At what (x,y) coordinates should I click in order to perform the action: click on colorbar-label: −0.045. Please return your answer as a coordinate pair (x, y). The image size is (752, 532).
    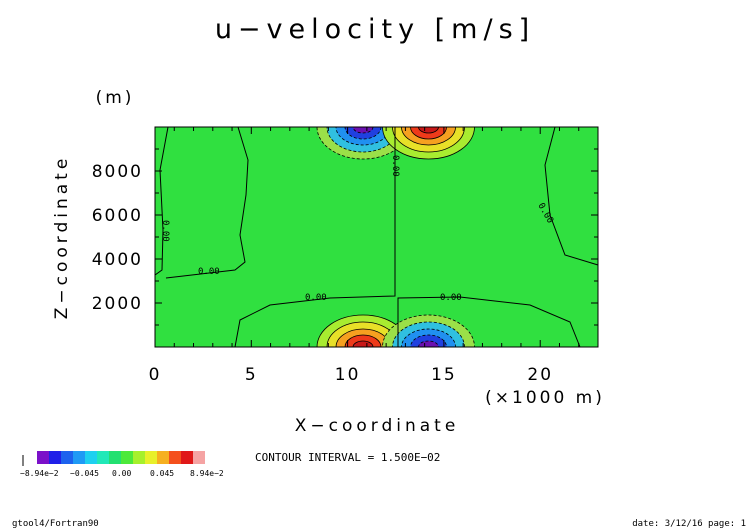
    Looking at the image, I should click on (84, 473).